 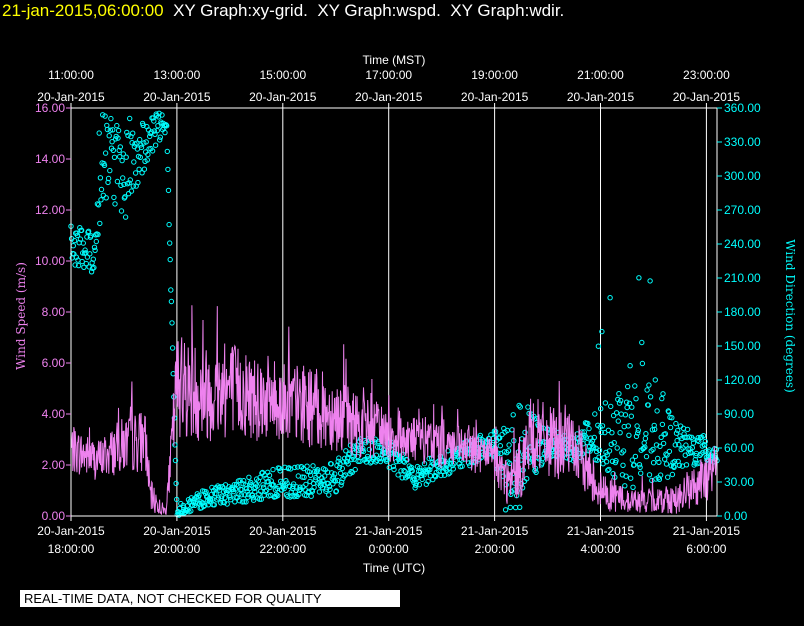 I want to click on left-tick-label: 0.00, so click(x=54, y=516).